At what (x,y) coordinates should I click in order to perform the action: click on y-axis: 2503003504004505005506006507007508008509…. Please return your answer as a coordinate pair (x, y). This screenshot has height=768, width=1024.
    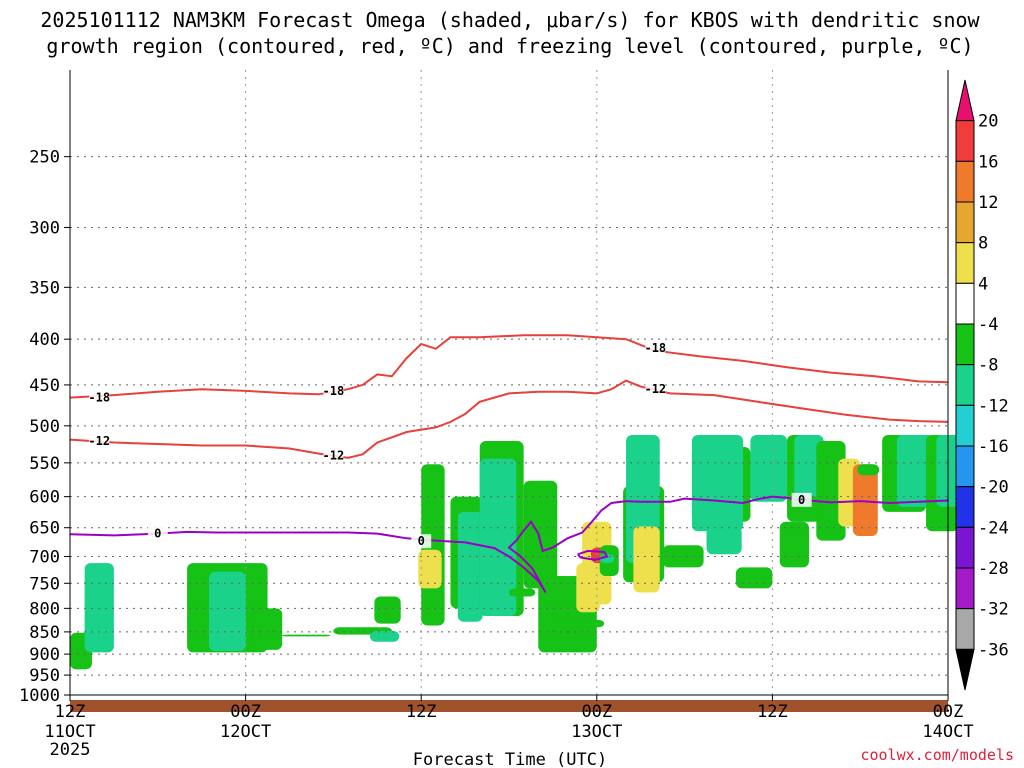
    Looking at the image, I should click on (45, 388).